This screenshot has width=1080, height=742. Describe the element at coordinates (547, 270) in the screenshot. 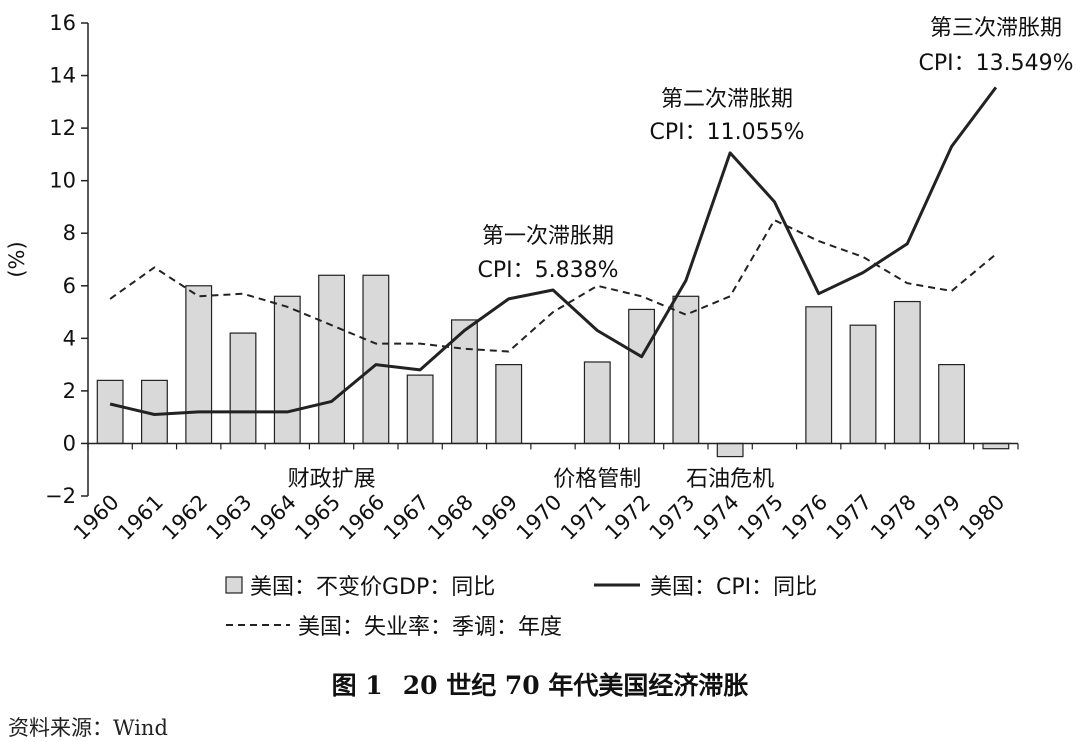

I see `stagflation-cpi: CPI：5.838%` at that location.